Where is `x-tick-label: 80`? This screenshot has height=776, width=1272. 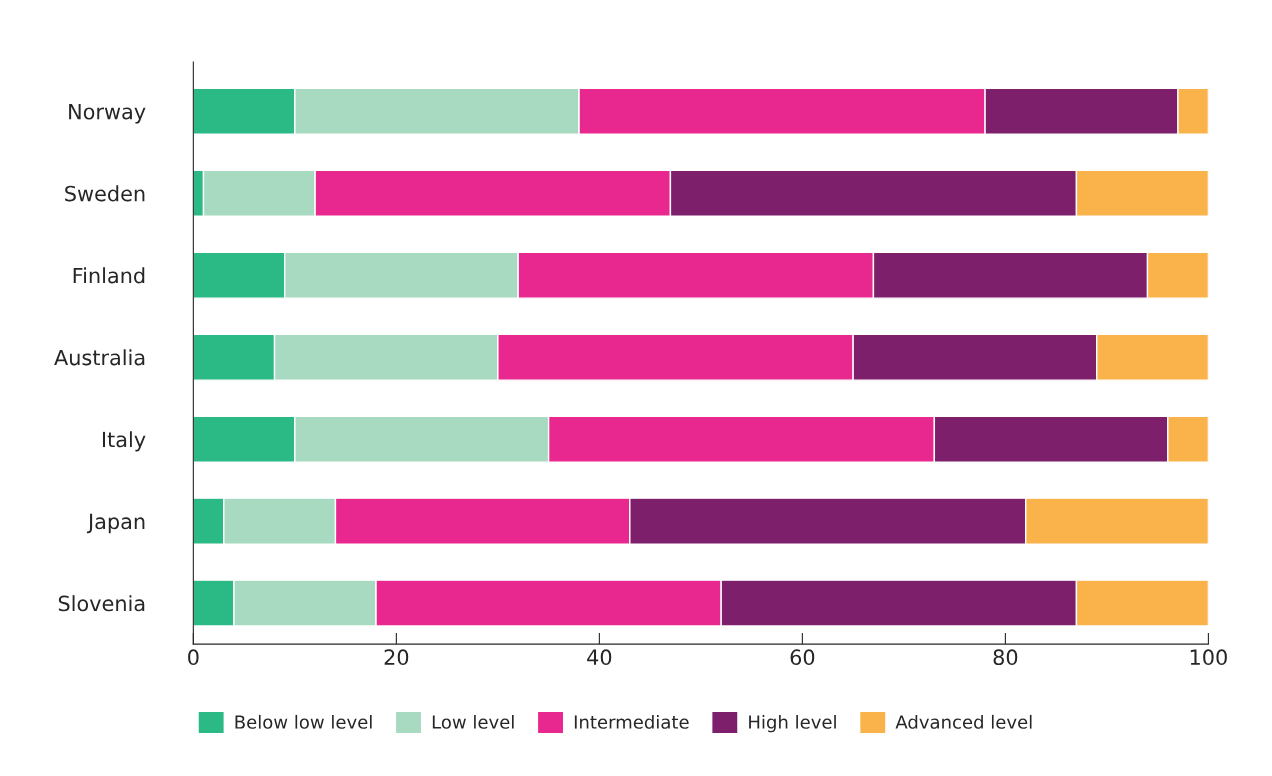 x-tick-label: 80 is located at coordinates (1005, 657).